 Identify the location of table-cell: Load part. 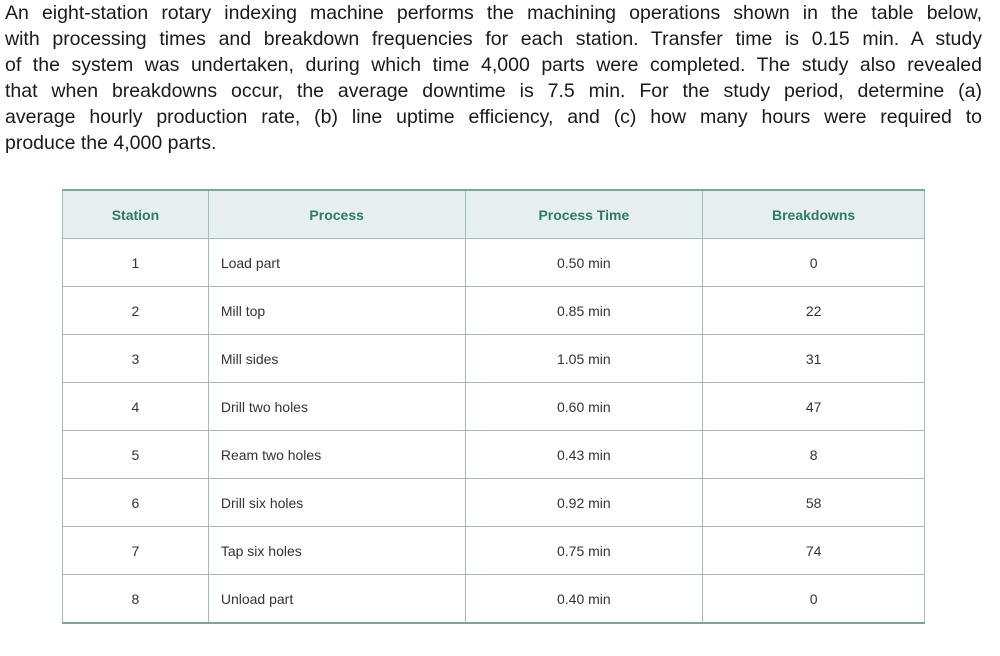
(336, 262).